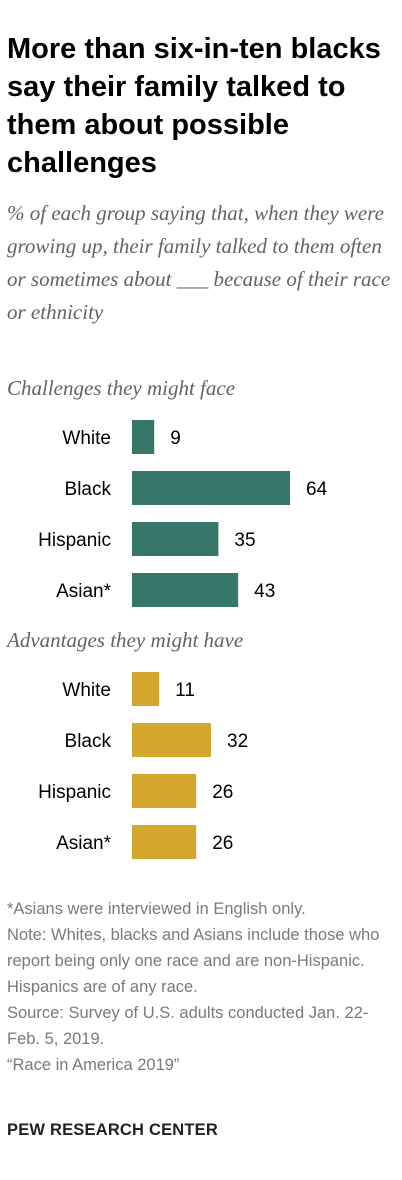 The height and width of the screenshot is (1180, 402). What do you see at coordinates (317, 489) in the screenshot?
I see `value-label: 64` at bounding box center [317, 489].